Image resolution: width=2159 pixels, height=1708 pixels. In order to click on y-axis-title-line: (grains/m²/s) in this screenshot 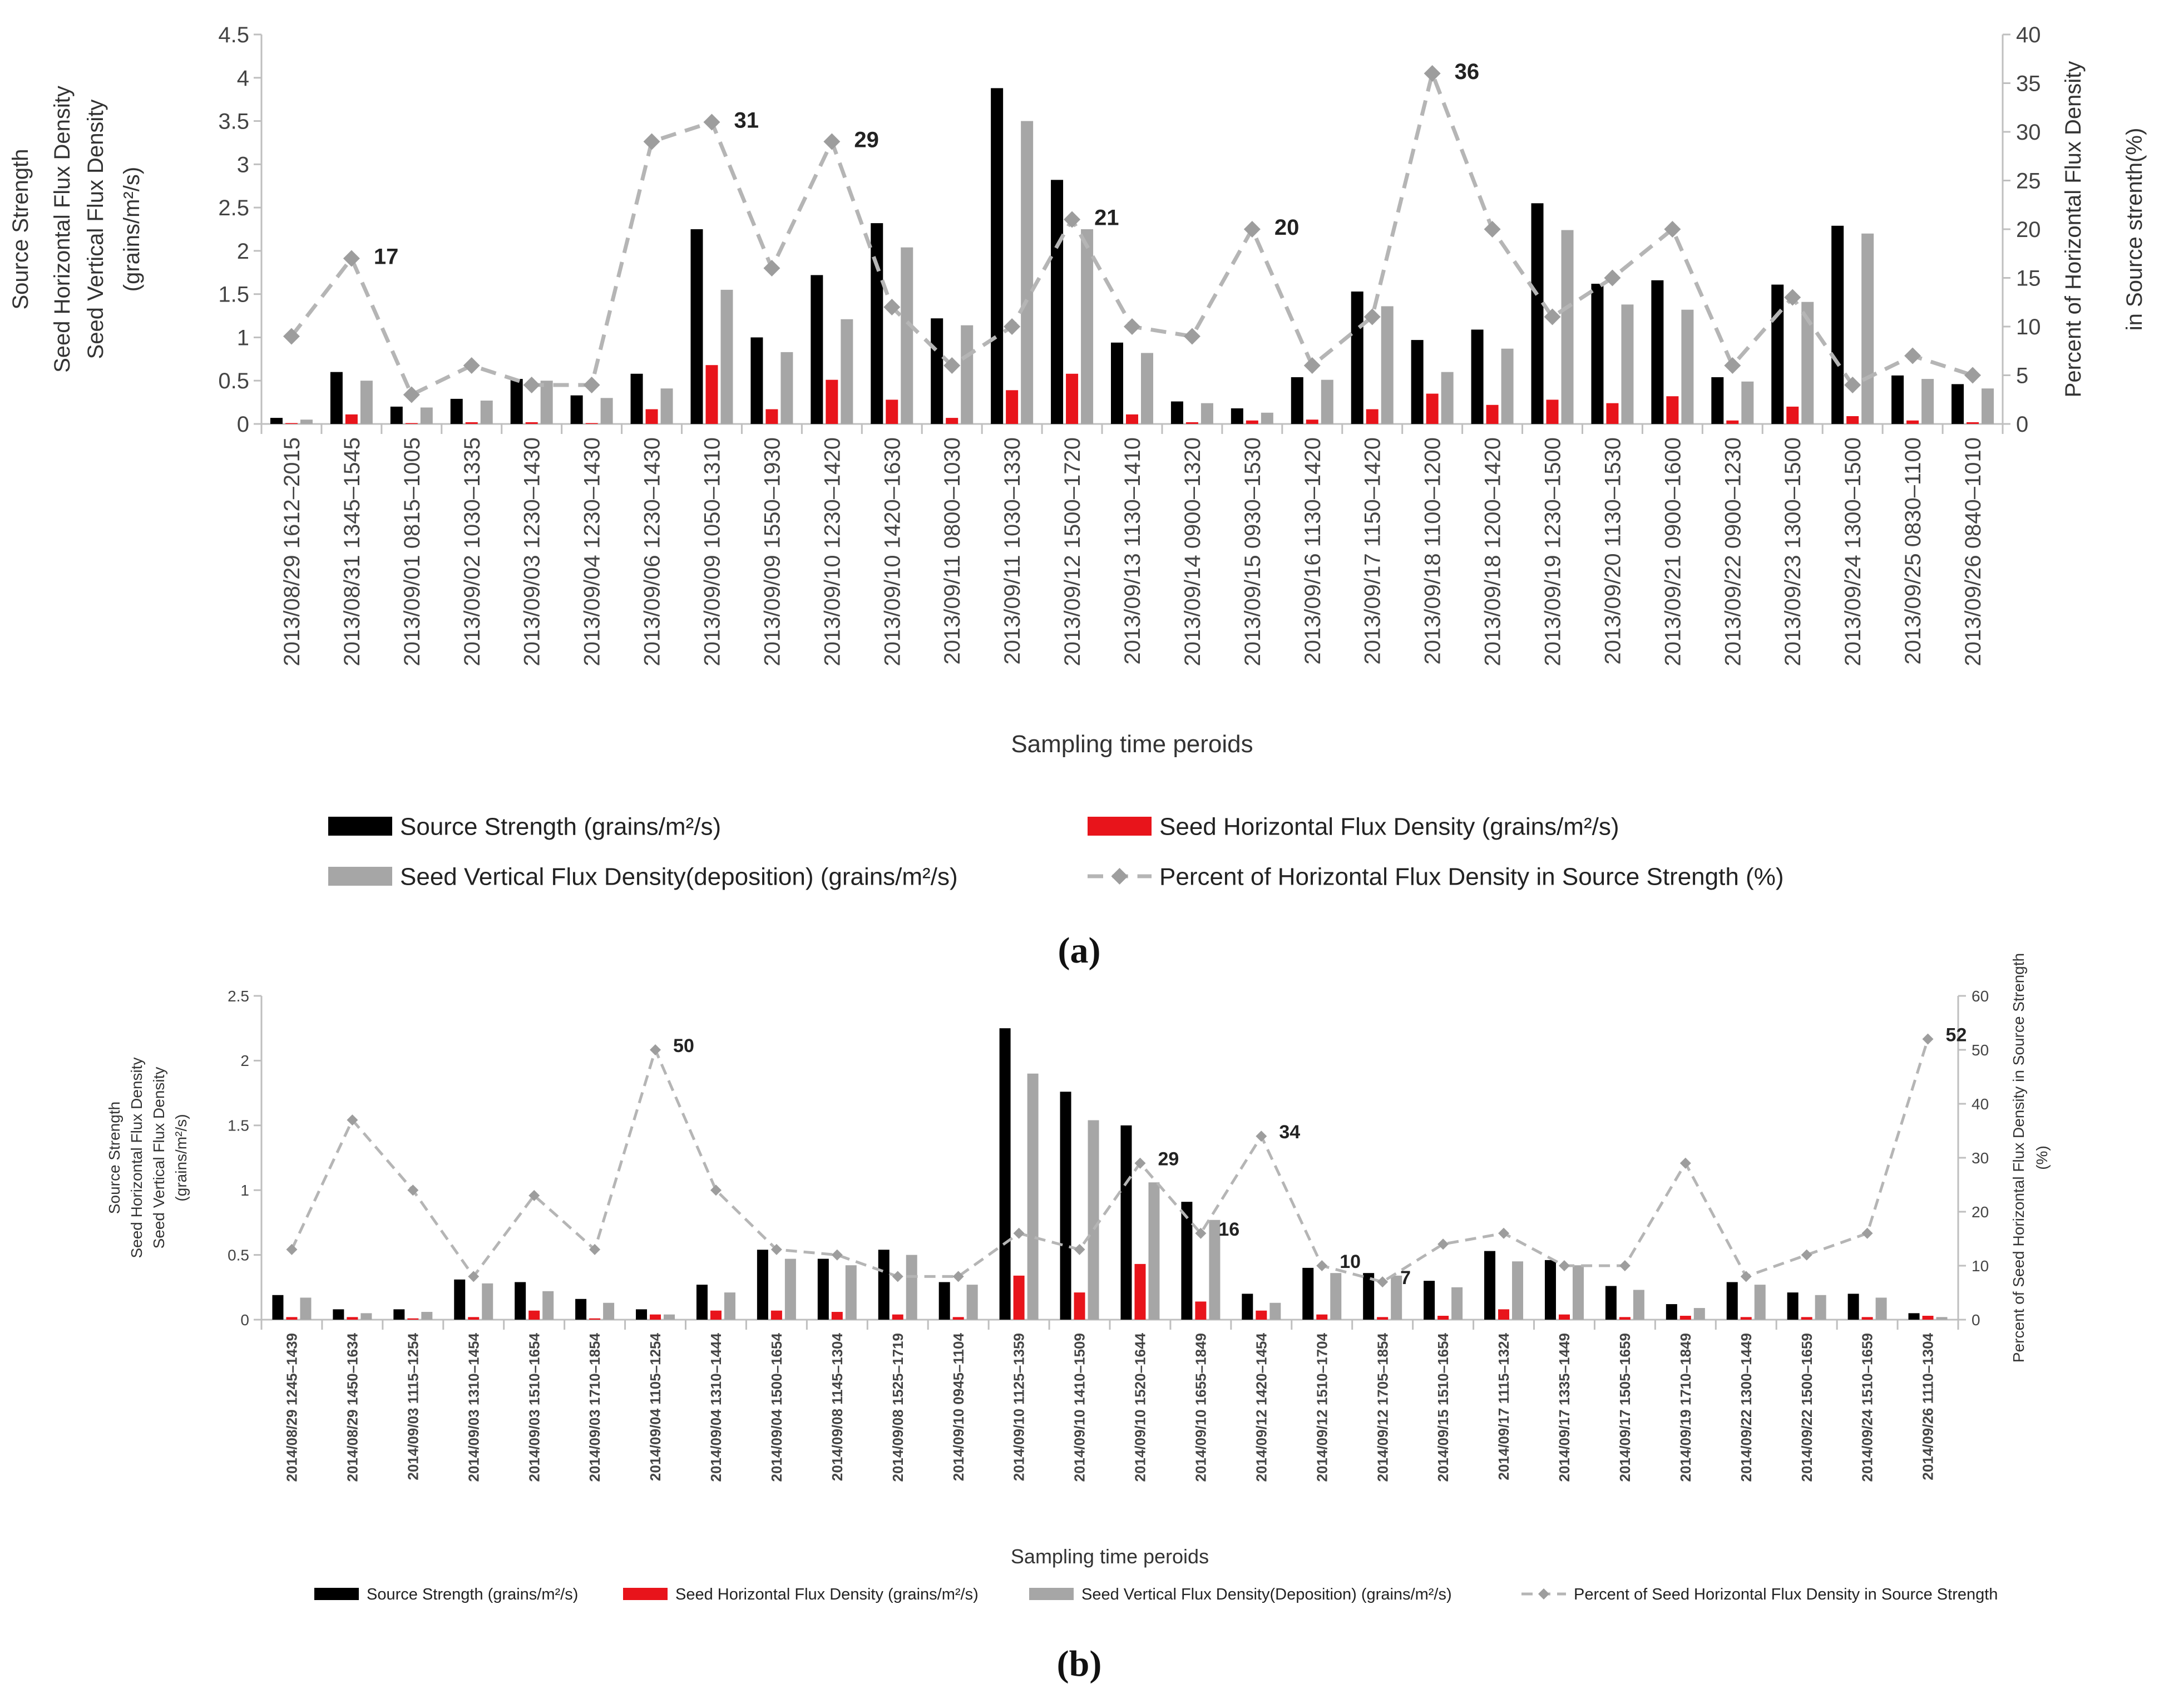, I will do `click(132, 229)`.